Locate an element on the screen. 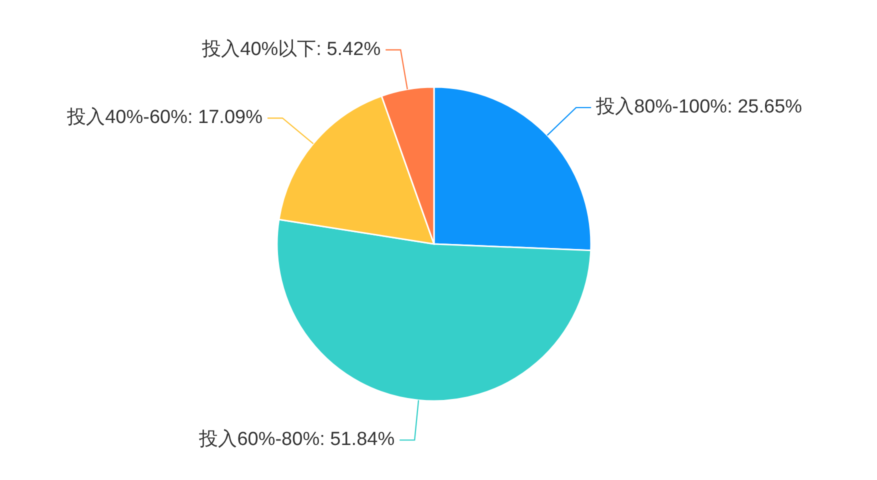 This screenshot has height=480, width=877. slice-label: 投入80%-100% is located at coordinates (661, 107).